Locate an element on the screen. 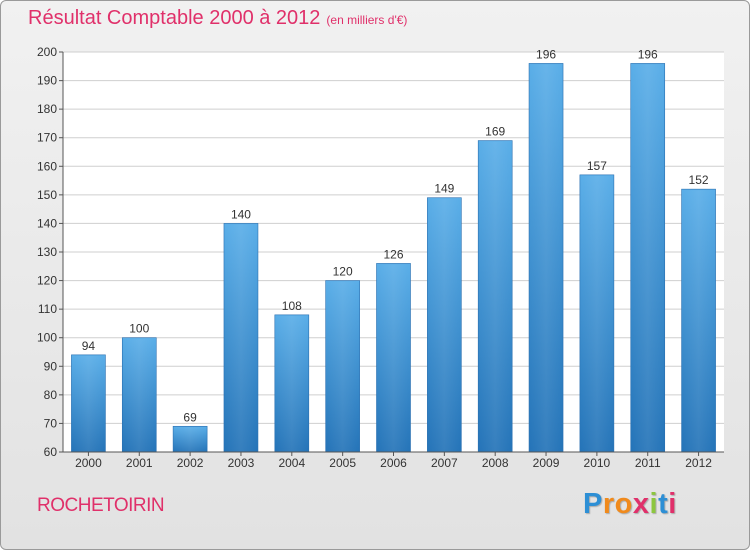  y-tick-label: 160 is located at coordinates (47, 166).